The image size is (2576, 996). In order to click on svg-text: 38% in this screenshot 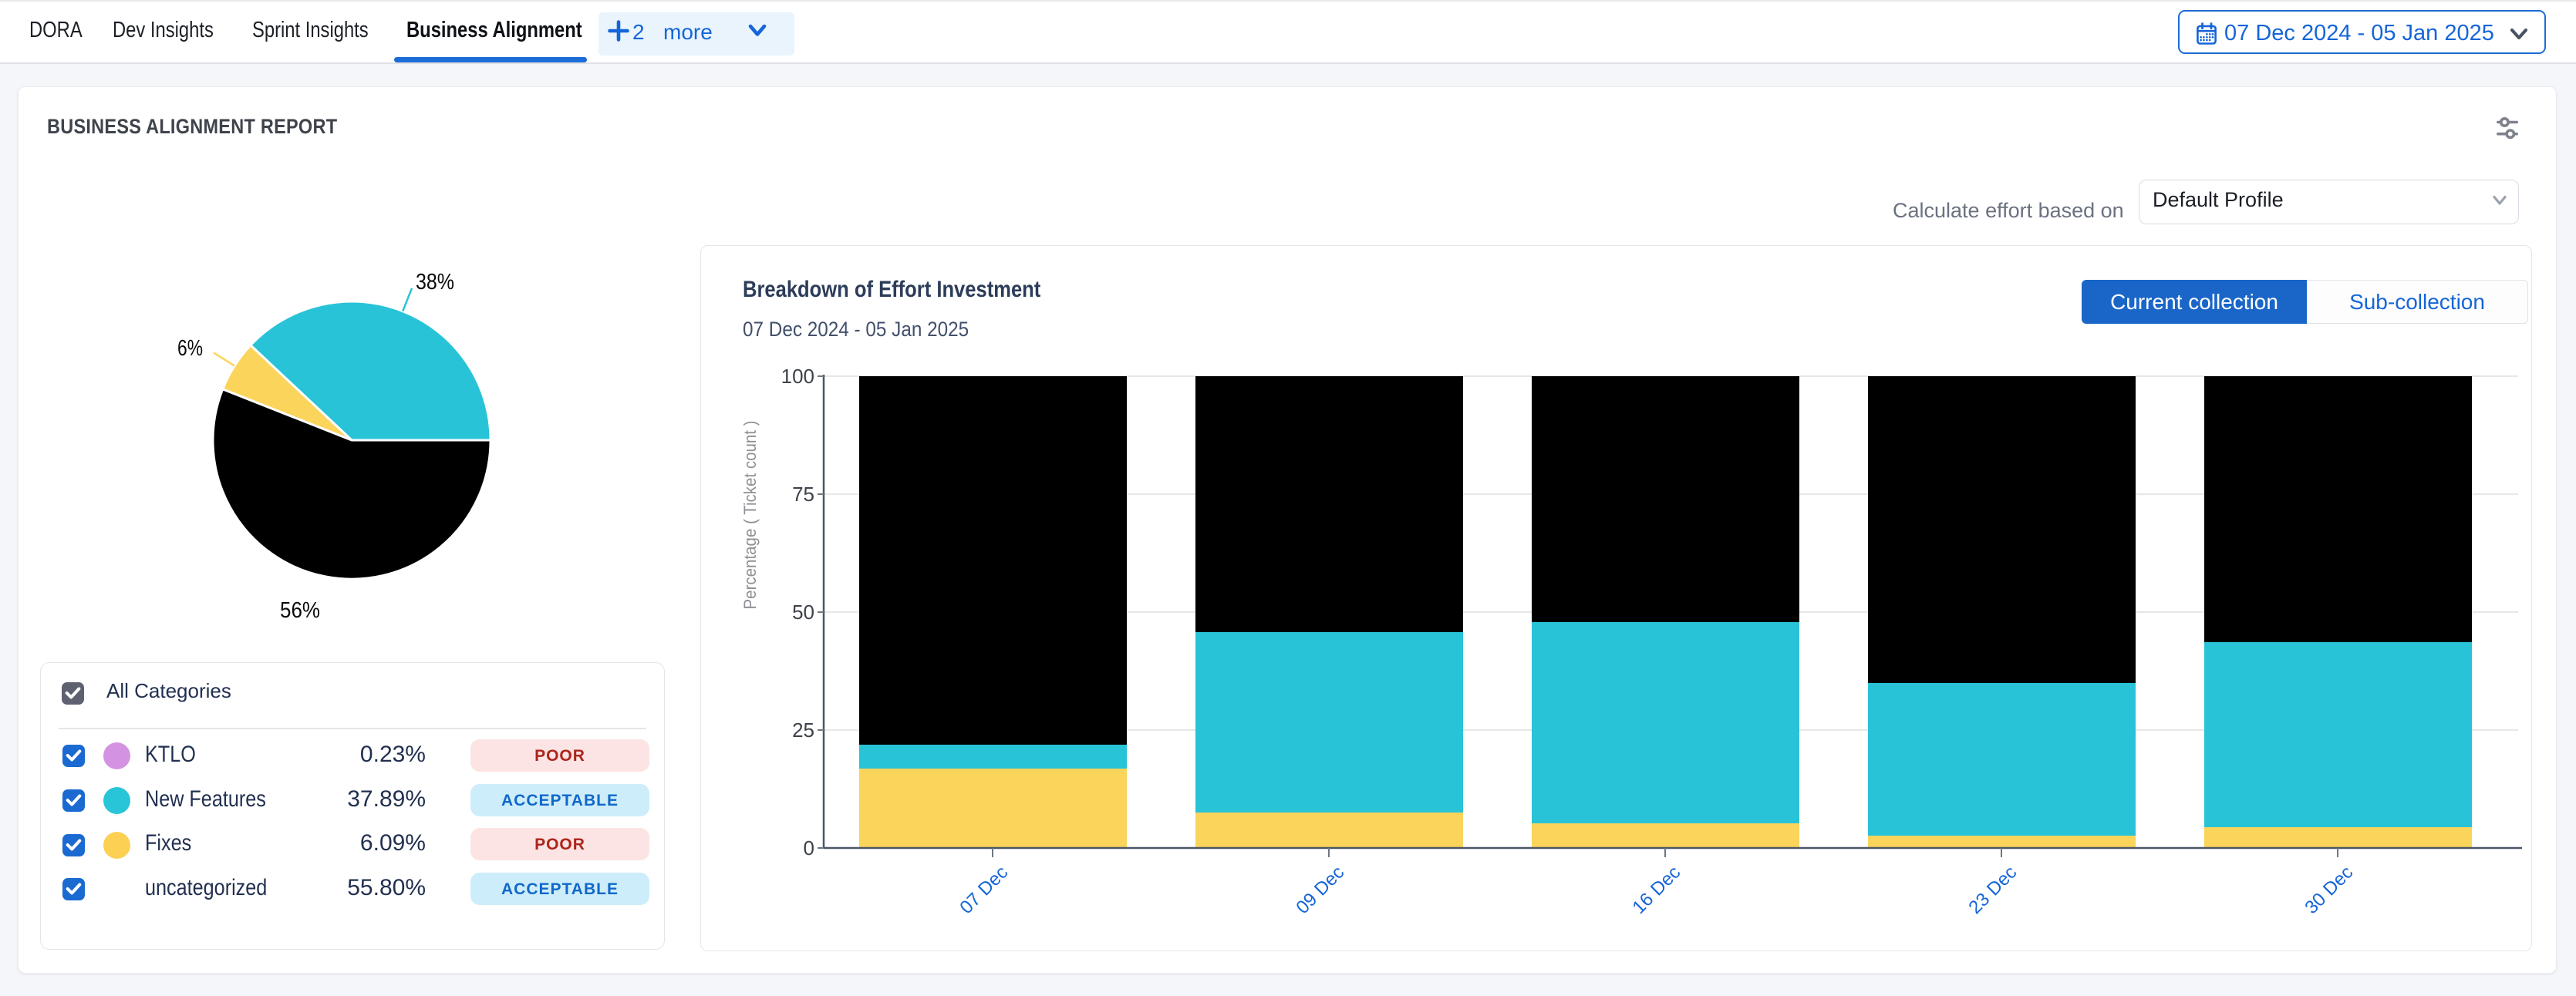, I will do `click(435, 282)`.